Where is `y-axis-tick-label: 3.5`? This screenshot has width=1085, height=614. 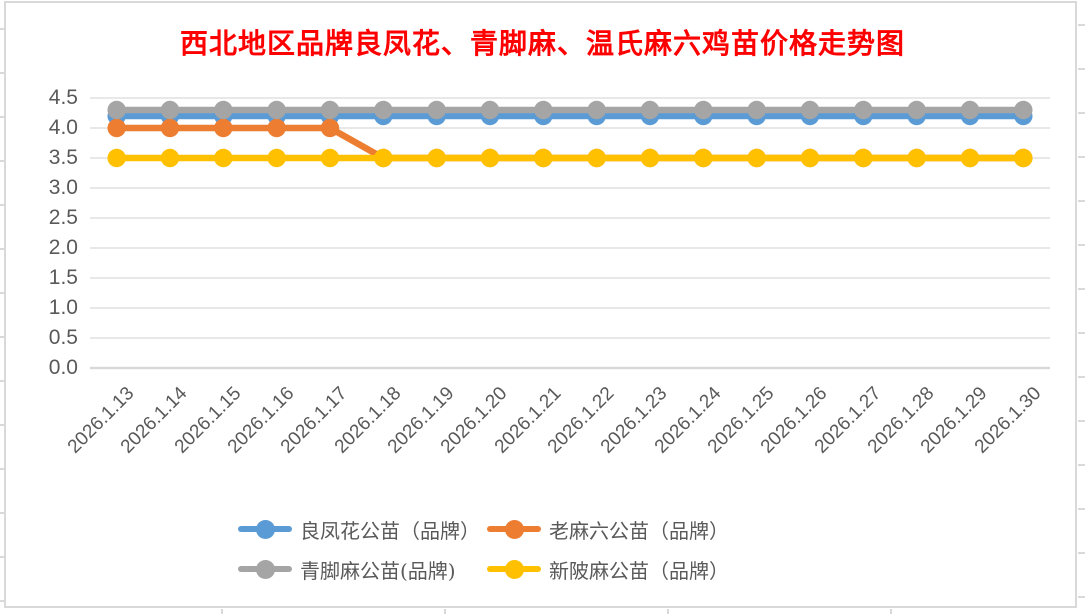
y-axis-tick-label: 3.5 is located at coordinates (63, 157).